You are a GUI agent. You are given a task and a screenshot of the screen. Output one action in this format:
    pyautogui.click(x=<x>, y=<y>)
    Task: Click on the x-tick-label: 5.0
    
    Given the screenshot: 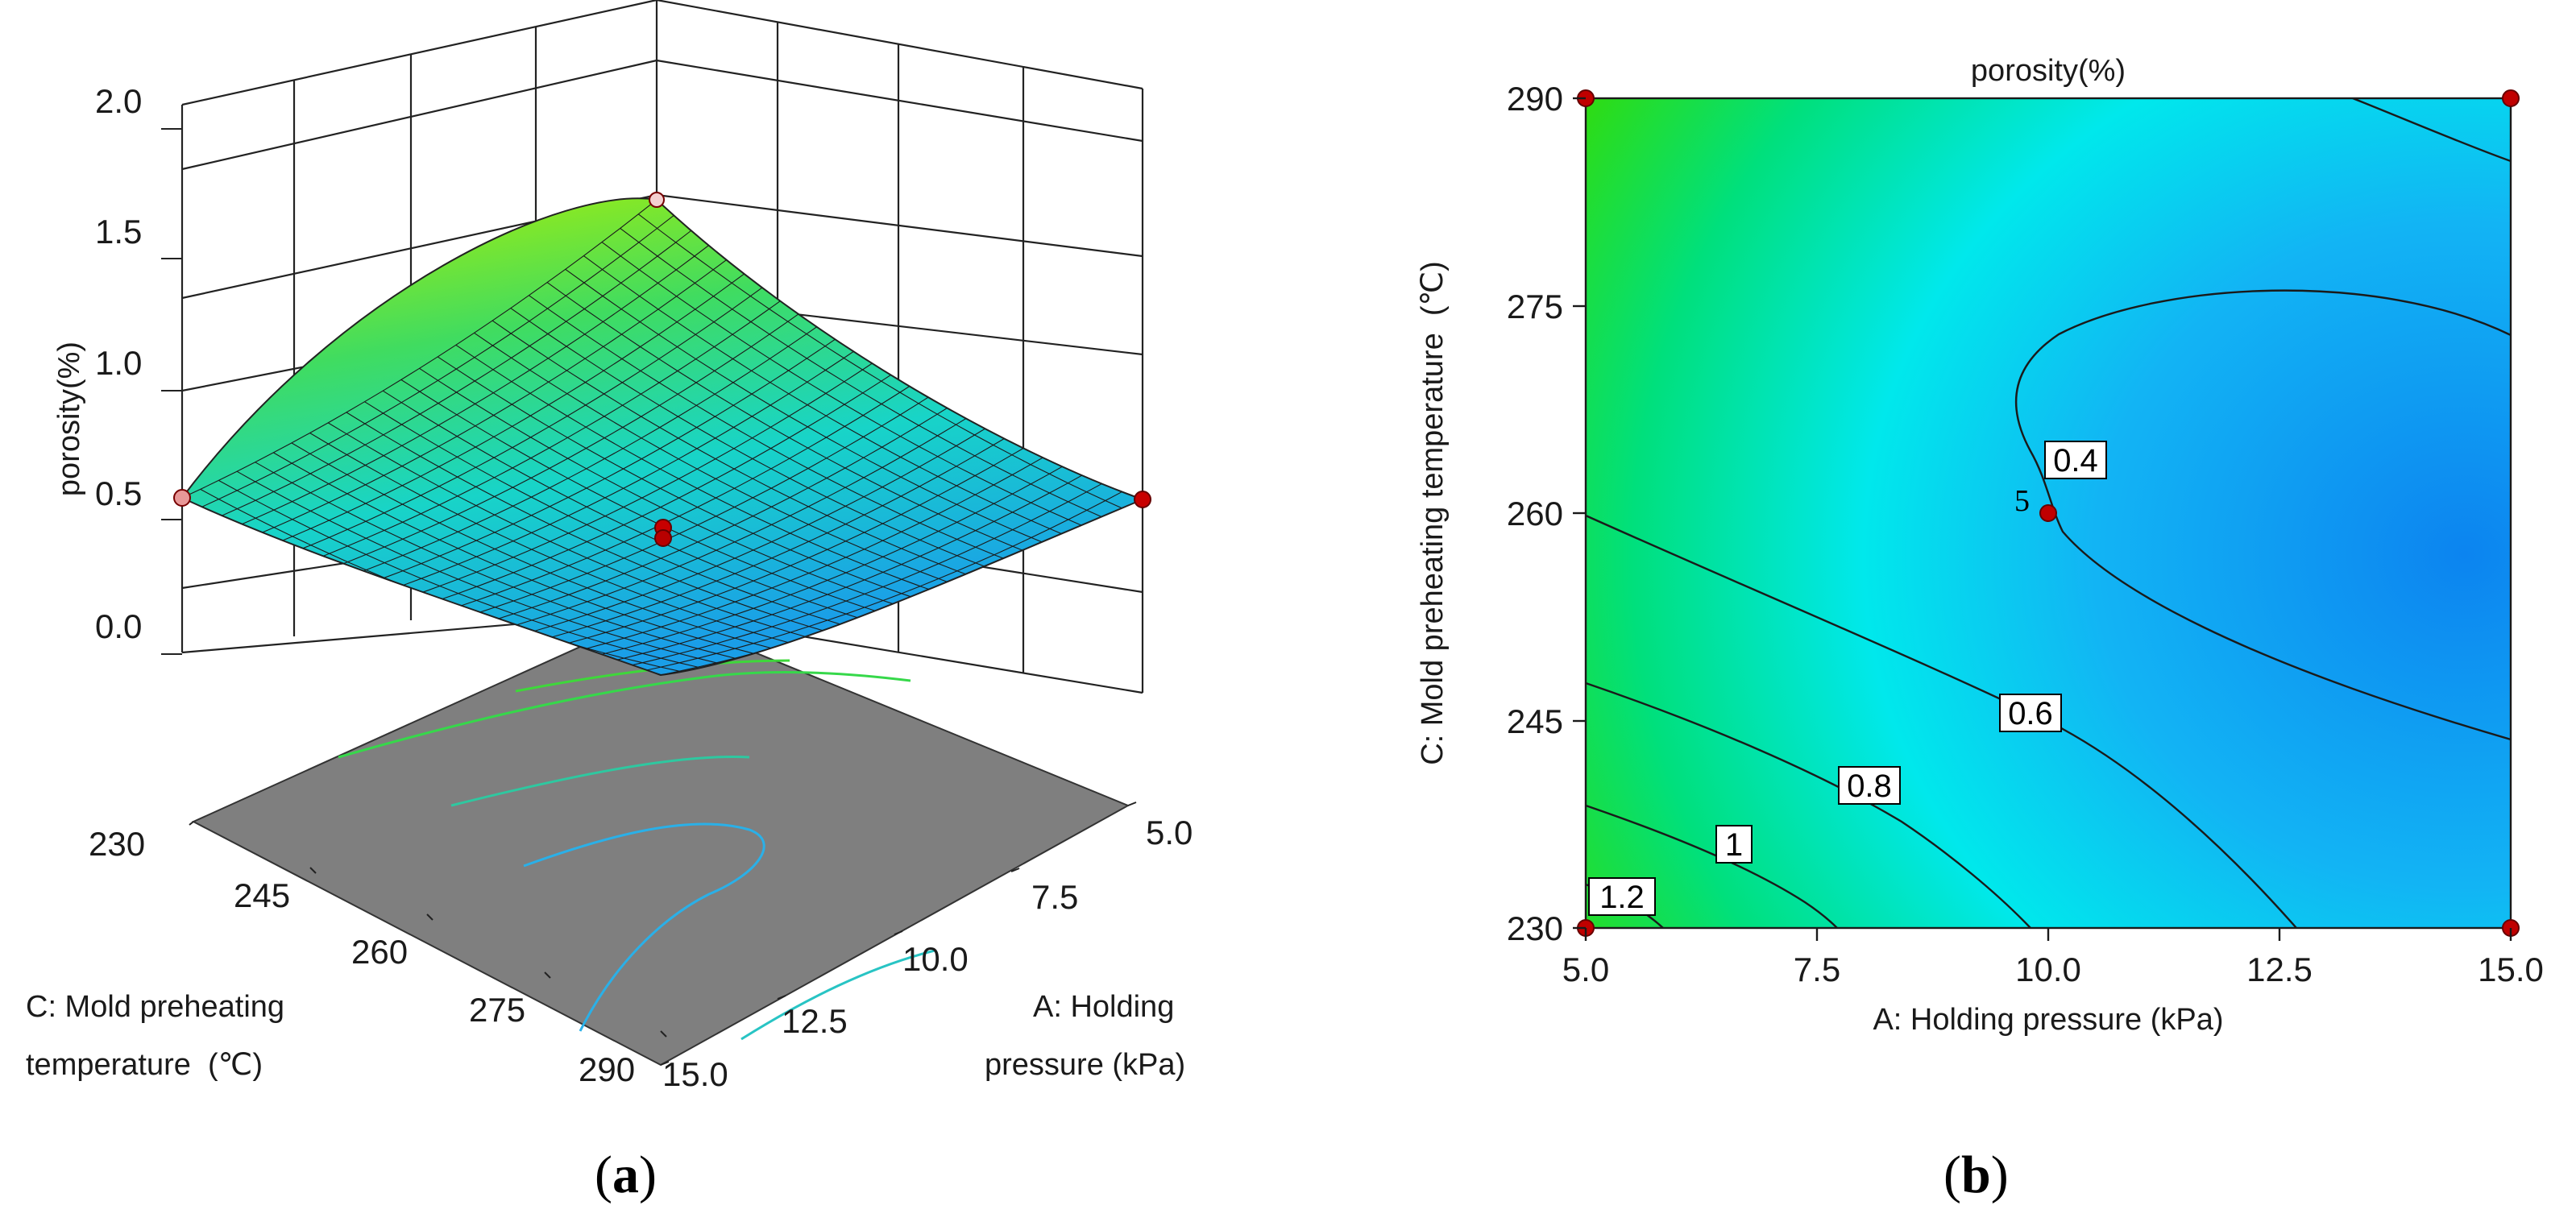 What is the action you would take?
    pyautogui.click(x=1585, y=969)
    